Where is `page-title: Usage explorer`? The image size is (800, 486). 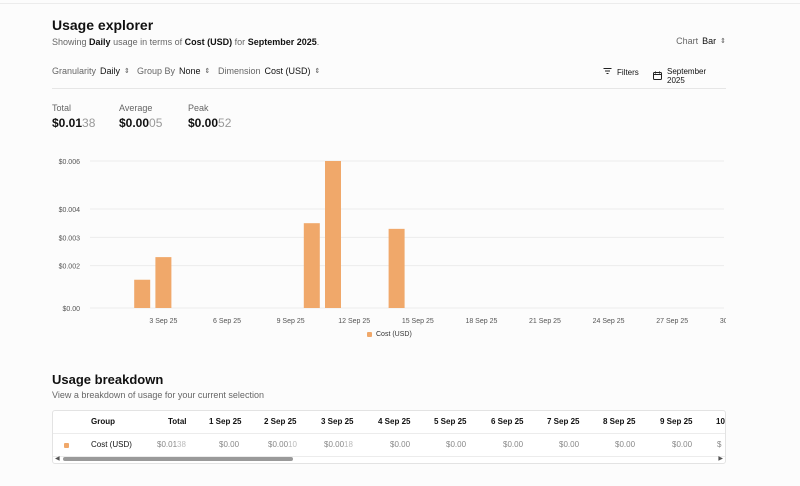
page-title: Usage explorer is located at coordinates (103, 25).